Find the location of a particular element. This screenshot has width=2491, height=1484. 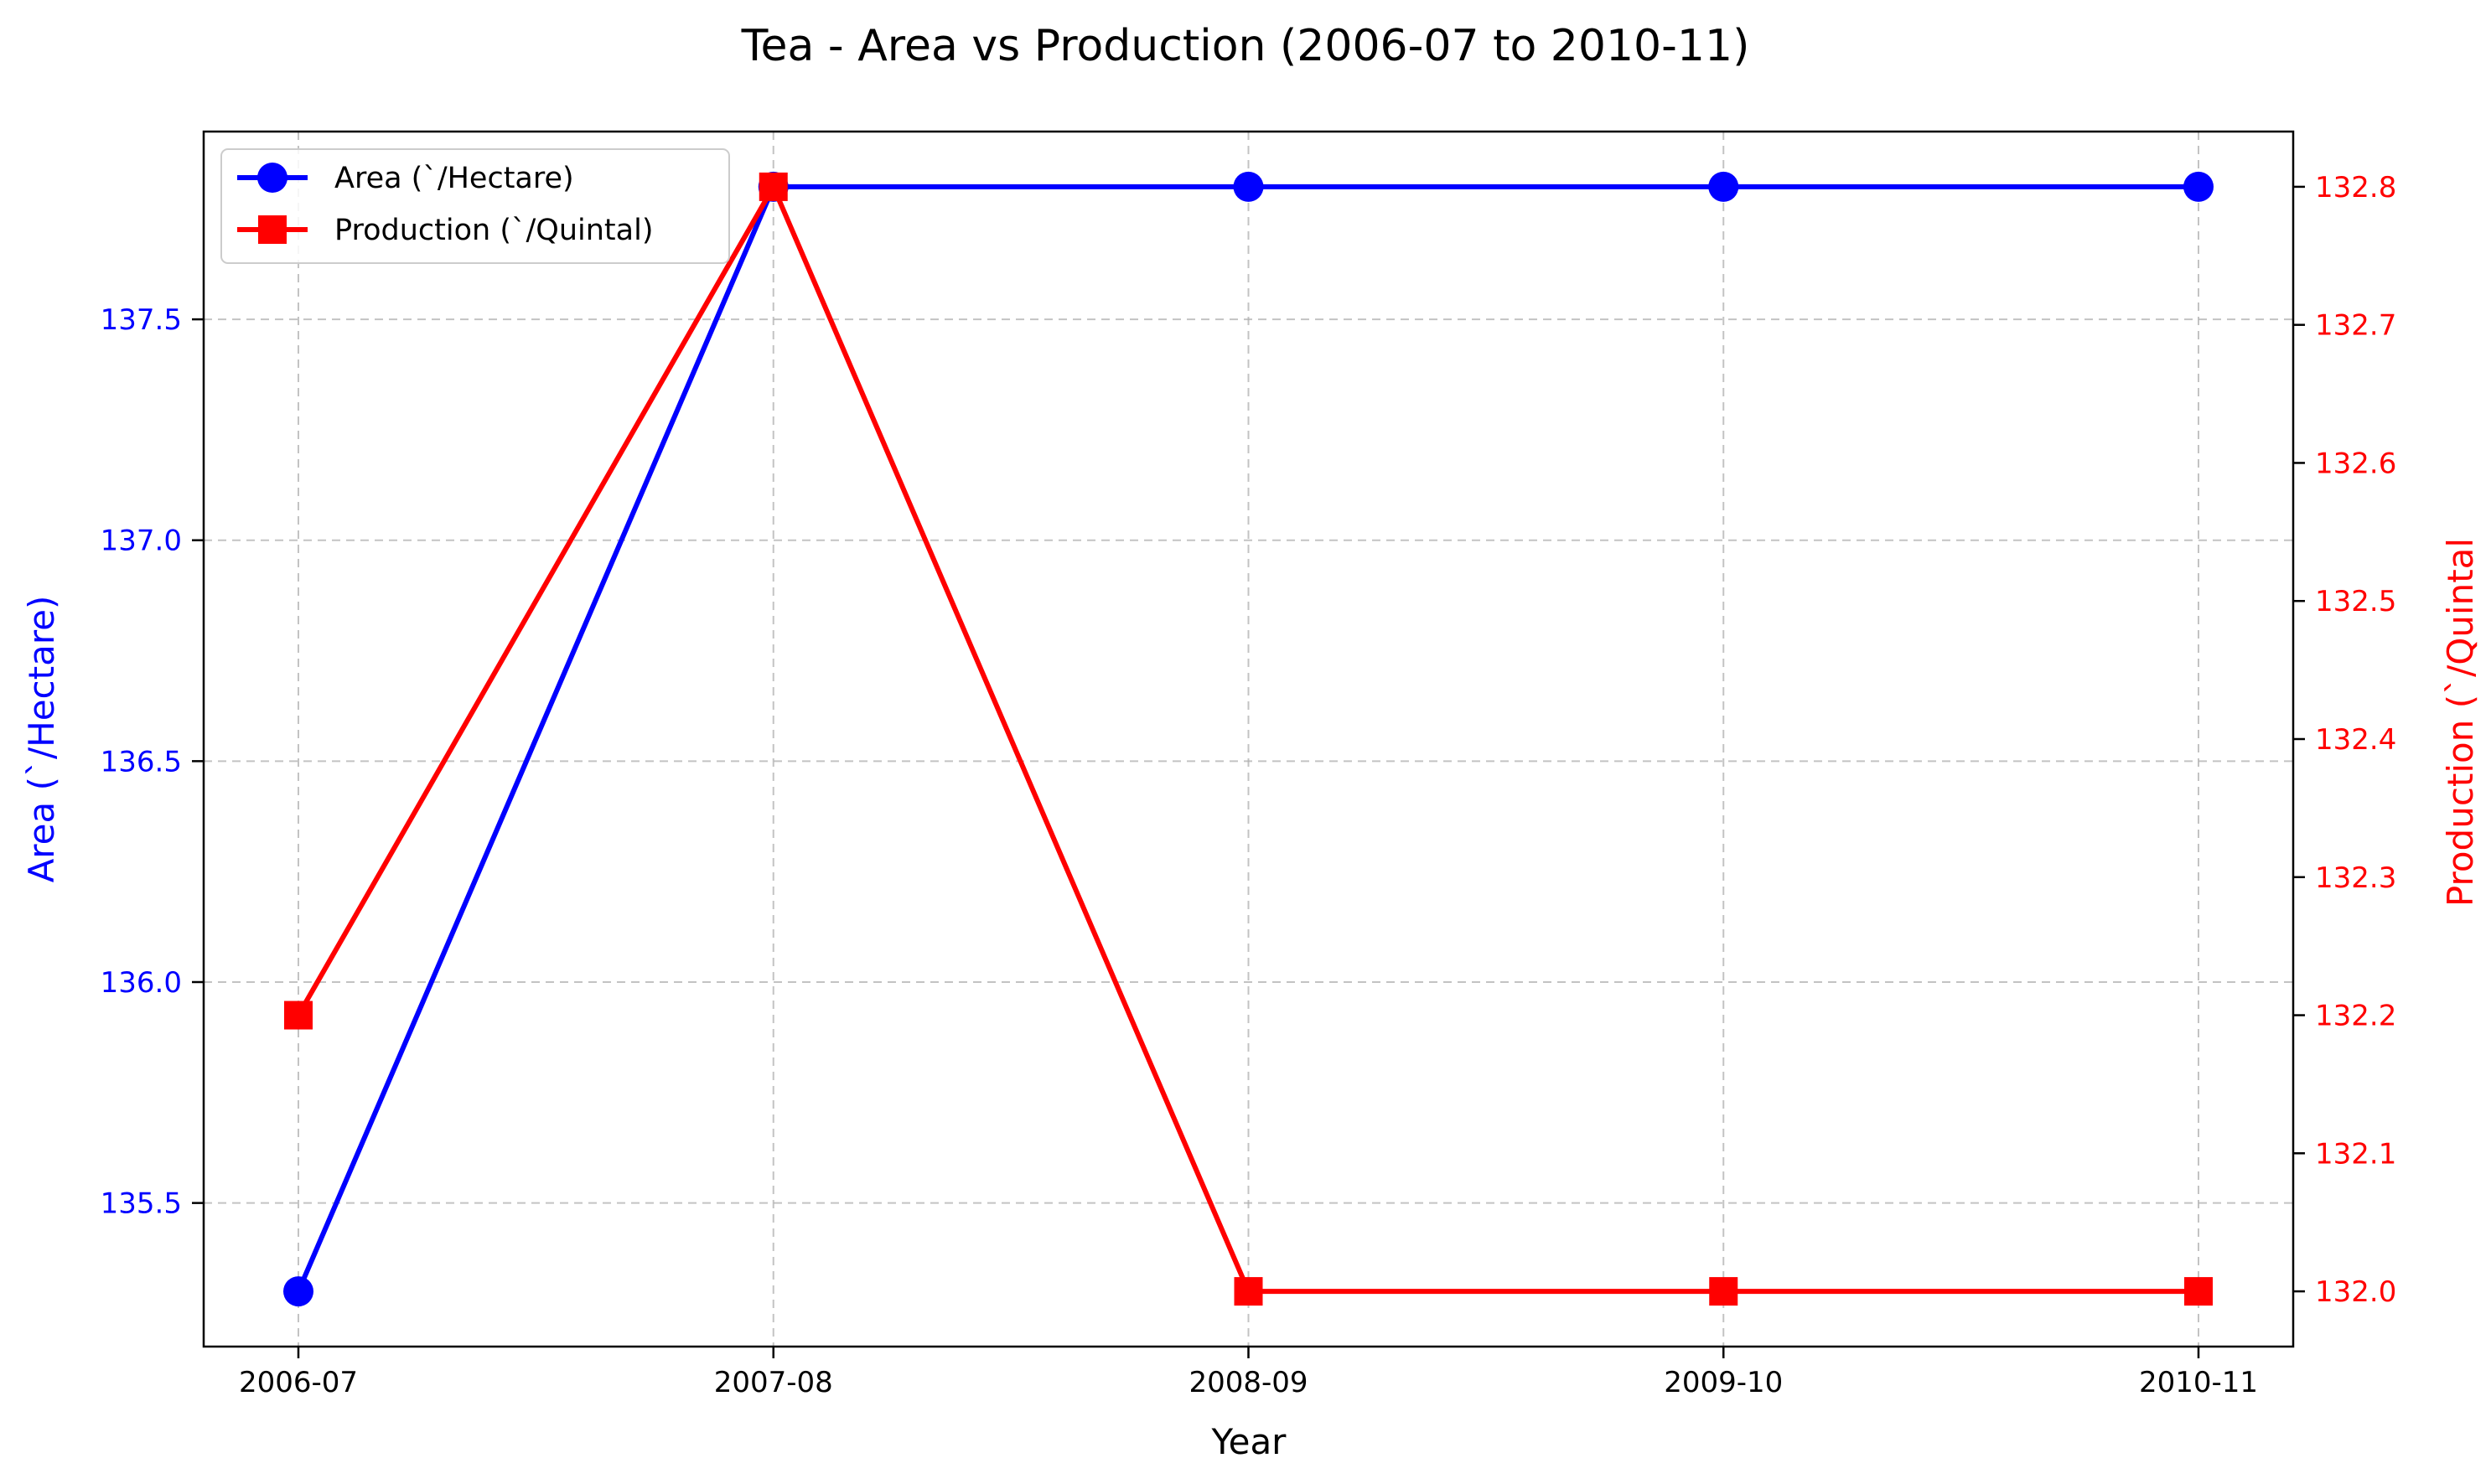

legend-box is located at coordinates (475, 206).